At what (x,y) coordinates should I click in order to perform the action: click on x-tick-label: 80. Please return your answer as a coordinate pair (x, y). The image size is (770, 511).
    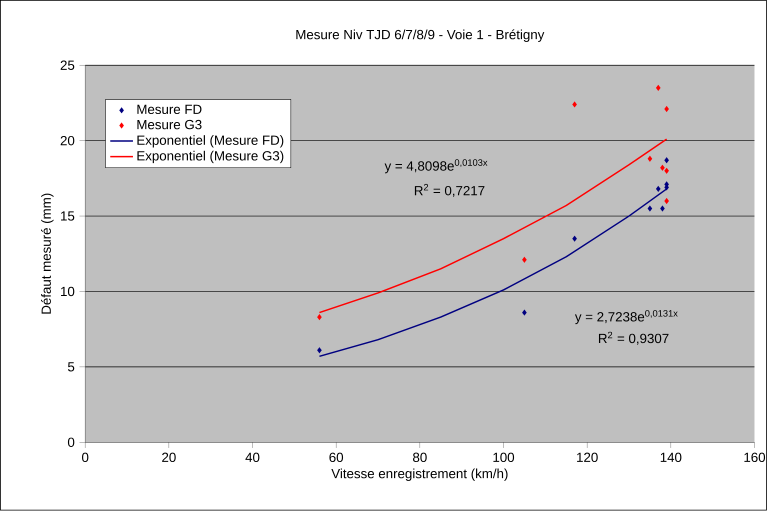
    Looking at the image, I should click on (420, 457).